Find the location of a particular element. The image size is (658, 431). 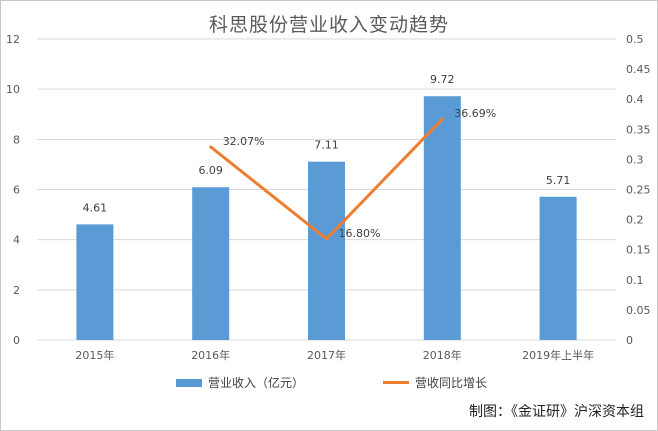

legend-line-swatch is located at coordinates (396, 382).